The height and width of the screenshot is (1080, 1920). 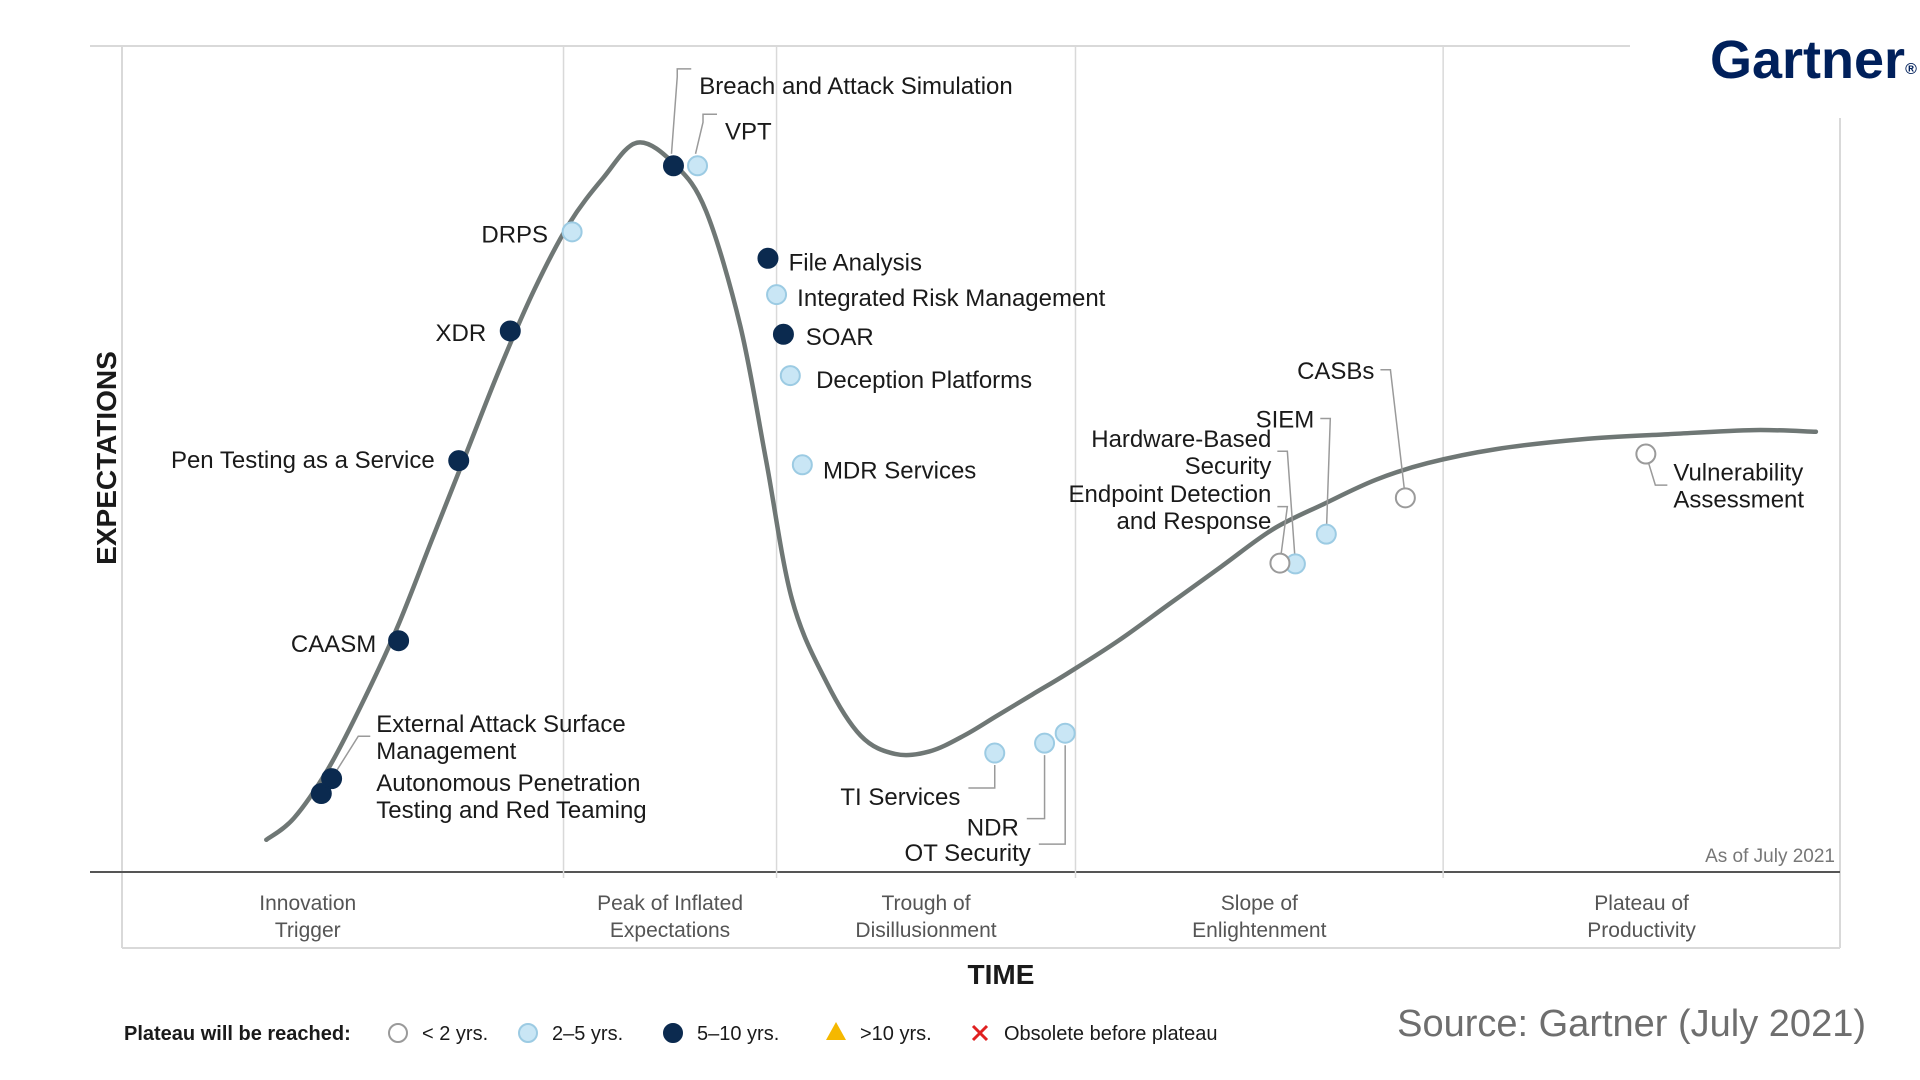 I want to click on phase-label: Plateau of Productivity, so click(x=1641, y=917).